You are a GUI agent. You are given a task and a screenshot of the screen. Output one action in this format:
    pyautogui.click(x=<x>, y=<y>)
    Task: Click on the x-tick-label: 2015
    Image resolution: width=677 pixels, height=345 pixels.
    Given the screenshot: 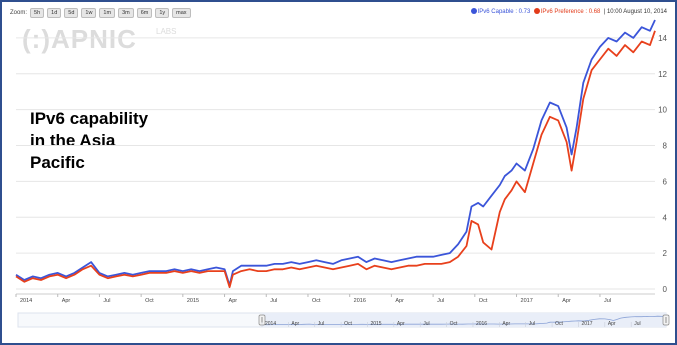 What is the action you would take?
    pyautogui.click(x=193, y=301)
    